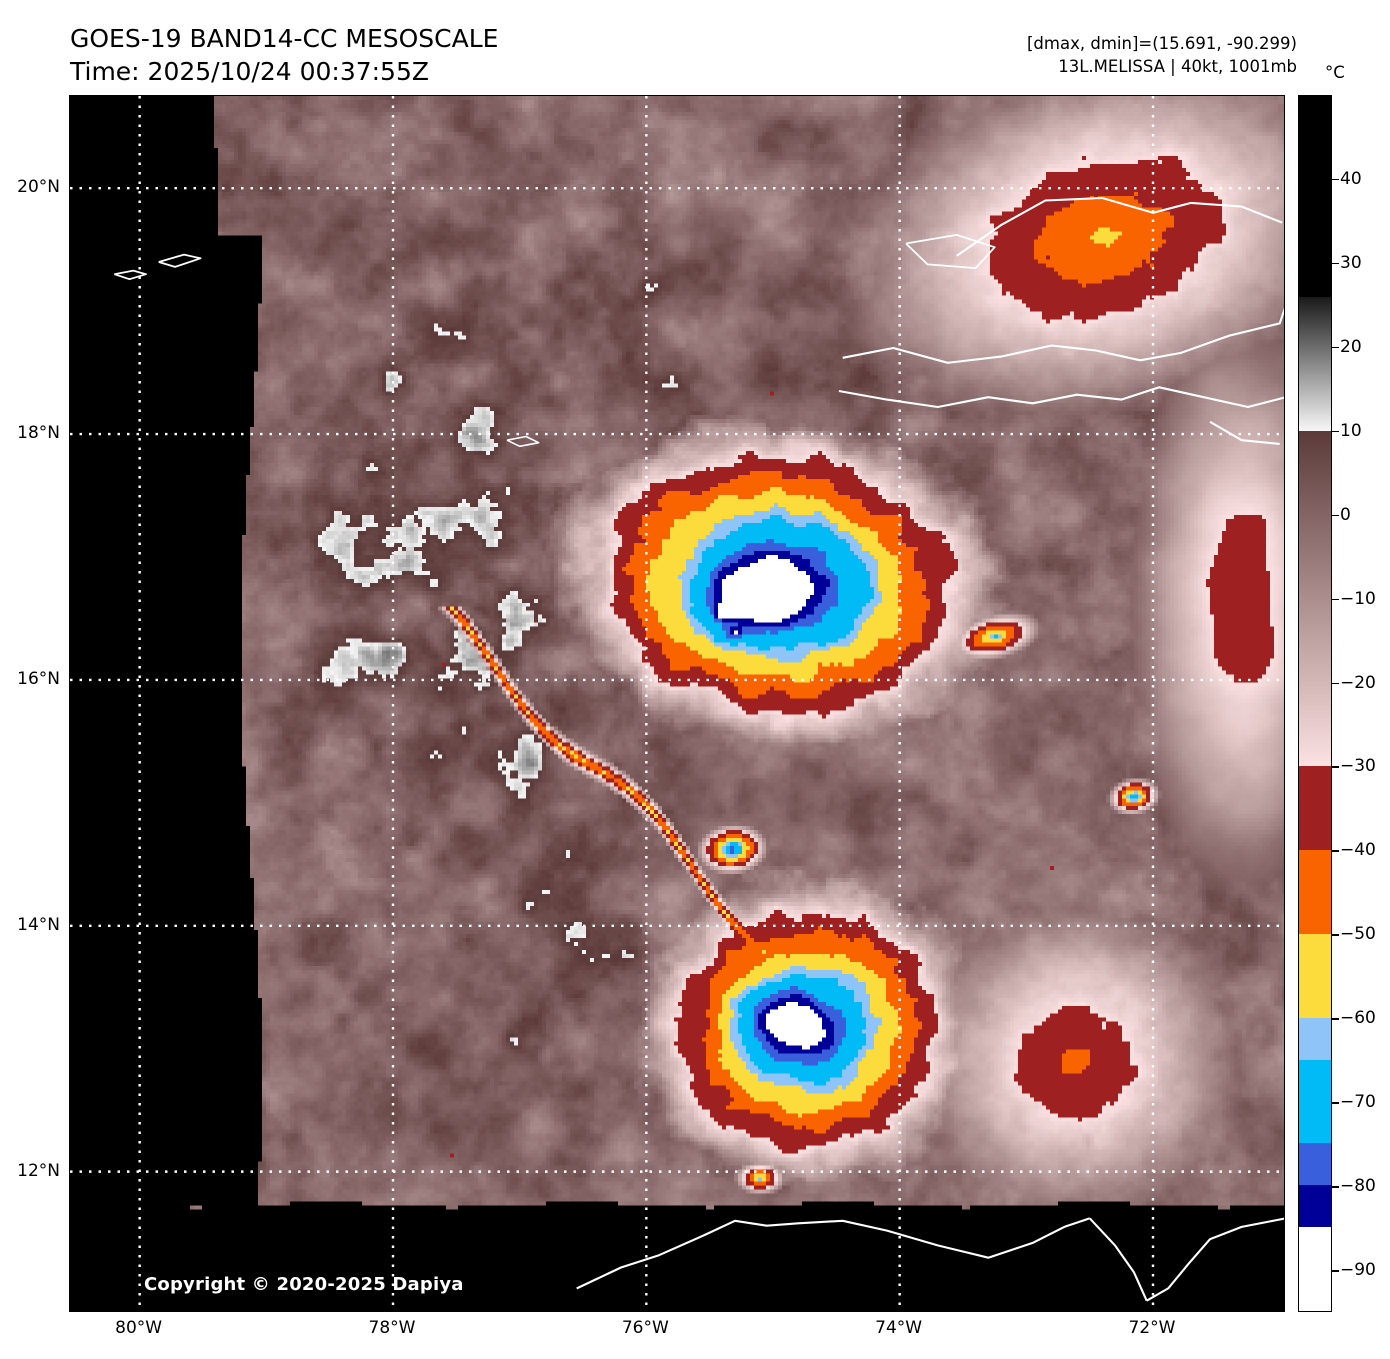 This screenshot has width=1390, height=1359. Describe the element at coordinates (249, 71) in the screenshot. I see `timestamp: Time: 2025/10/24 00:37:55Z` at that location.